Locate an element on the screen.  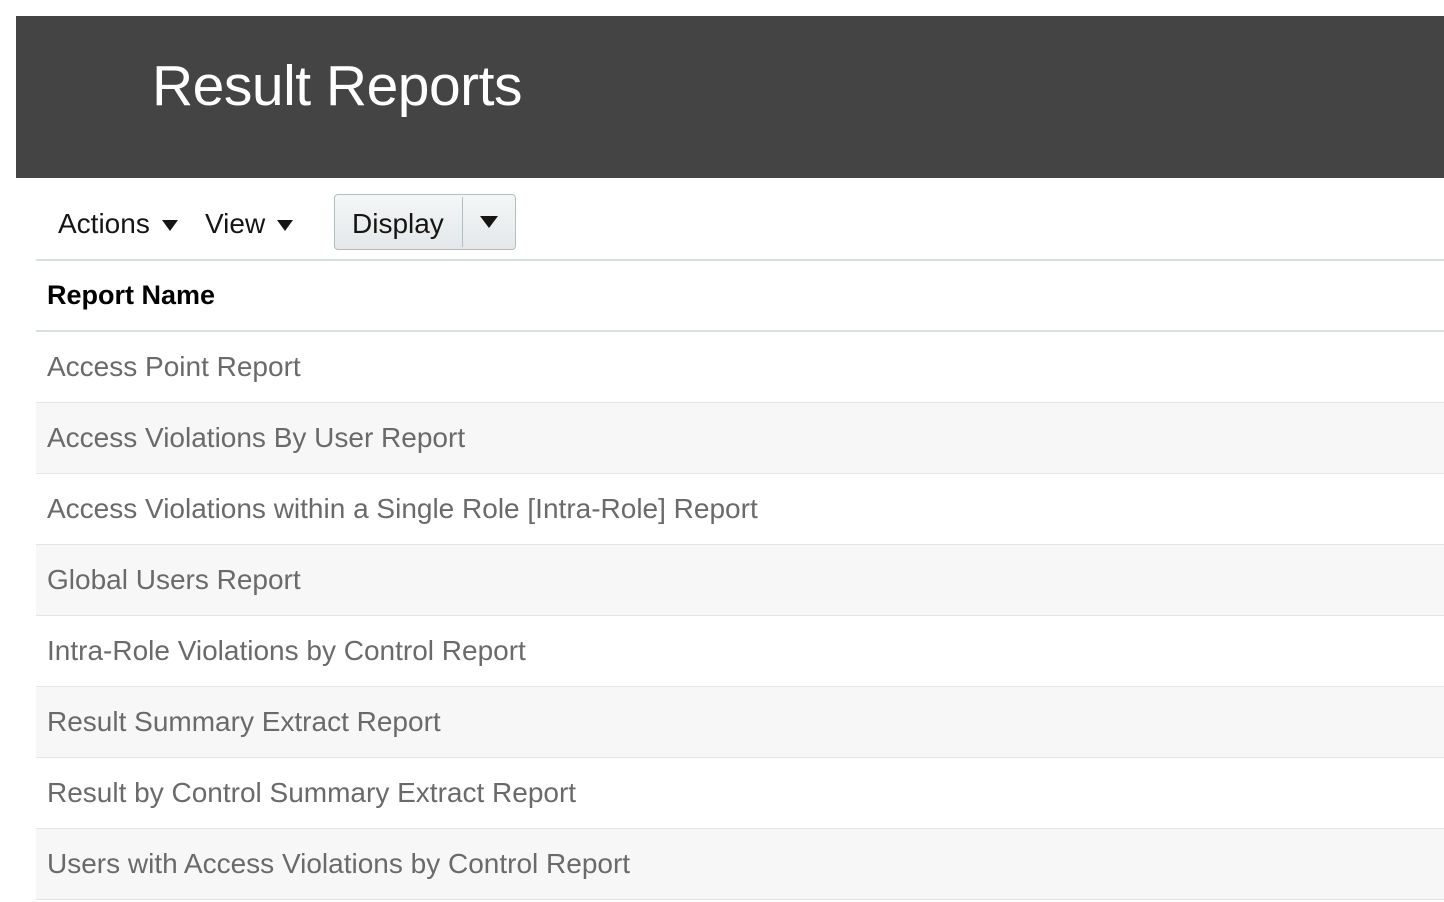
view-menu: View is located at coordinates (249, 224).